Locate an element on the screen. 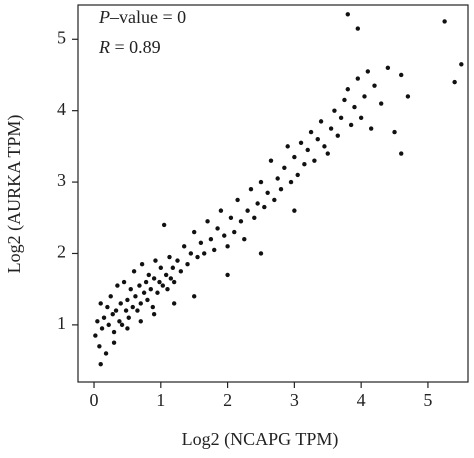 The height and width of the screenshot is (458, 474). annotation: P–value = 0 is located at coordinates (142, 17).